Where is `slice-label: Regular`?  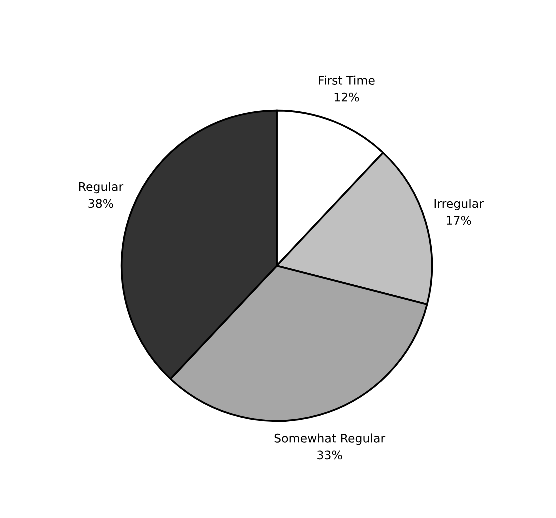 slice-label: Regular is located at coordinates (101, 188).